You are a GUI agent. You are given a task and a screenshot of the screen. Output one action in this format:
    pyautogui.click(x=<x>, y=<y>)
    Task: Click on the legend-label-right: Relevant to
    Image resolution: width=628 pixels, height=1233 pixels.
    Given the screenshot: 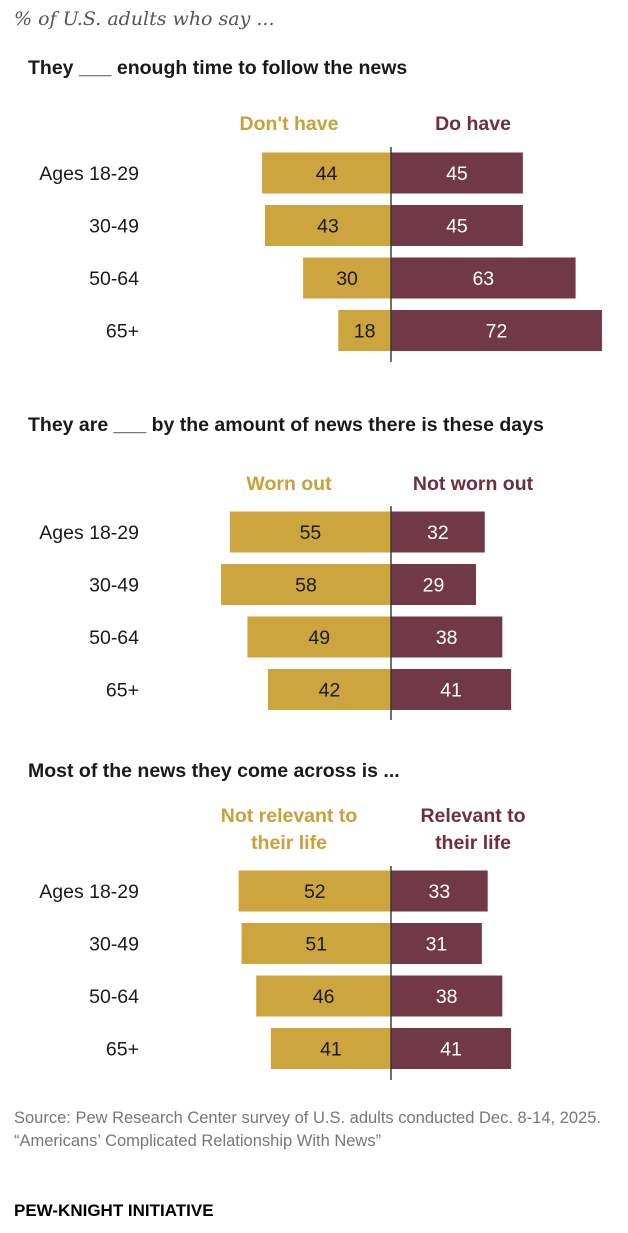 What is the action you would take?
    pyautogui.click(x=472, y=816)
    